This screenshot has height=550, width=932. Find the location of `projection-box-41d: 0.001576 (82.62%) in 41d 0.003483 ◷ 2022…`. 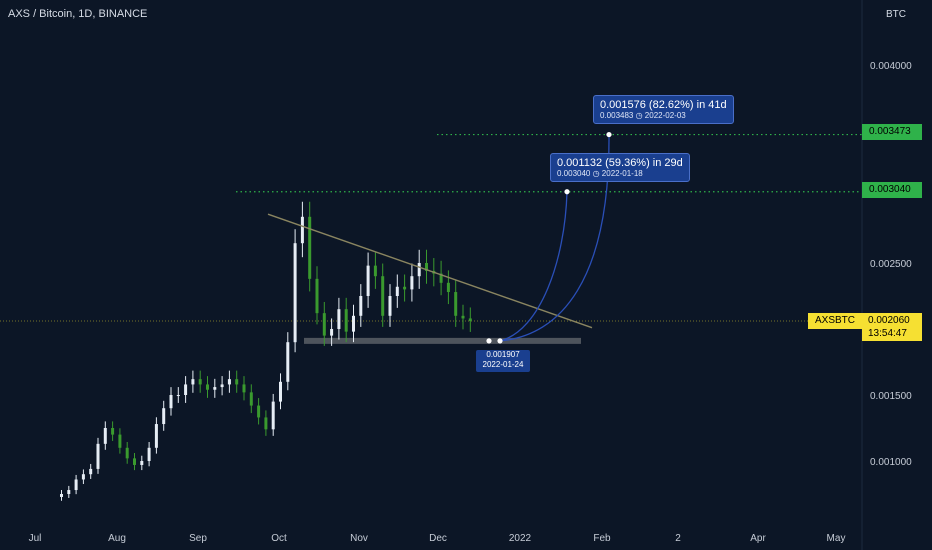

projection-box-41d: 0.001576 (82.62%) in 41d 0.003483 ◷ 2022… is located at coordinates (663, 109).